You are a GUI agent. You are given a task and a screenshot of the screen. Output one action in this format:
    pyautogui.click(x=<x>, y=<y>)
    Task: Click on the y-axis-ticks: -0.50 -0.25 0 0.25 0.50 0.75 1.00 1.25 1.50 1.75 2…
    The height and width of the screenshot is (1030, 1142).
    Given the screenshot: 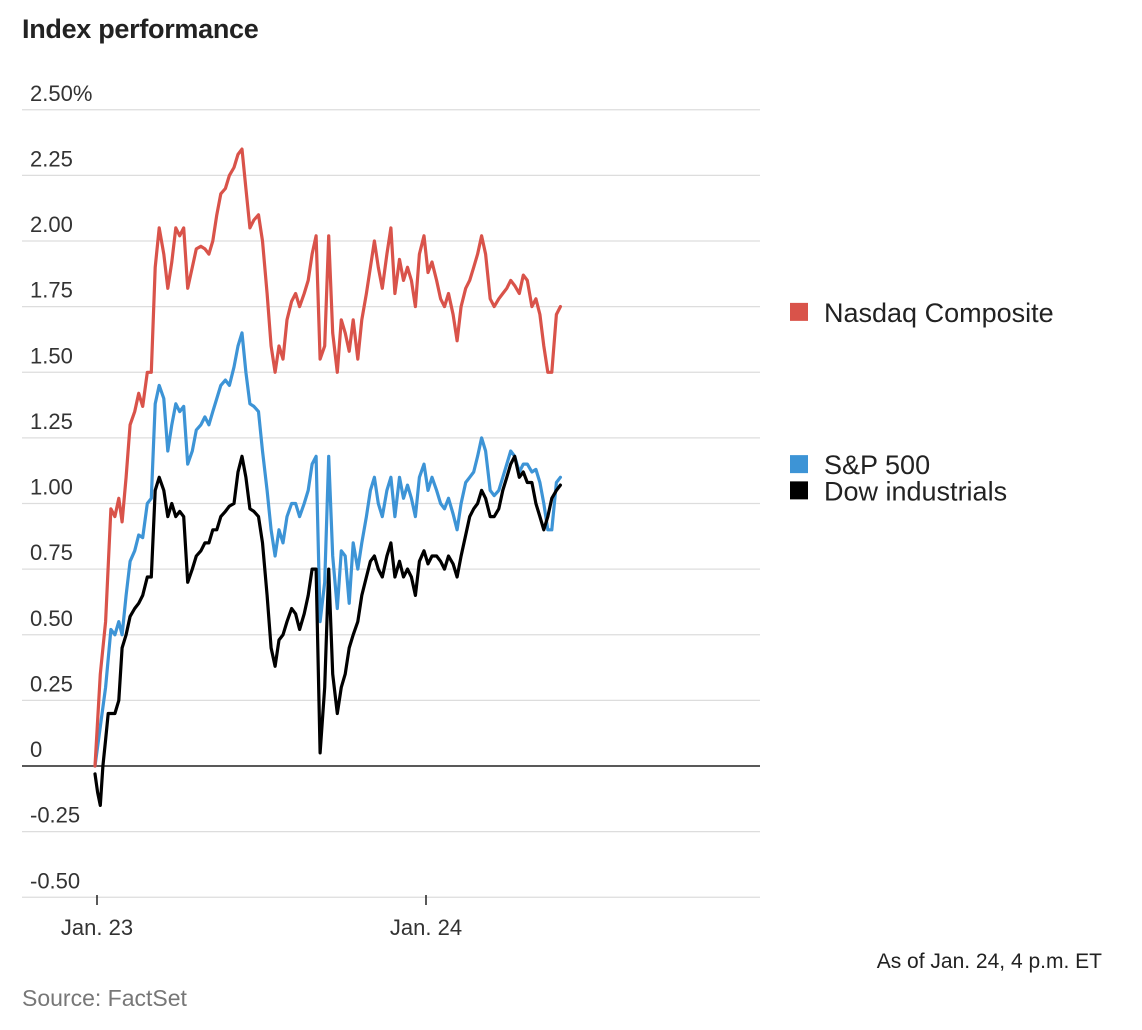 What is the action you would take?
    pyautogui.click(x=61, y=487)
    